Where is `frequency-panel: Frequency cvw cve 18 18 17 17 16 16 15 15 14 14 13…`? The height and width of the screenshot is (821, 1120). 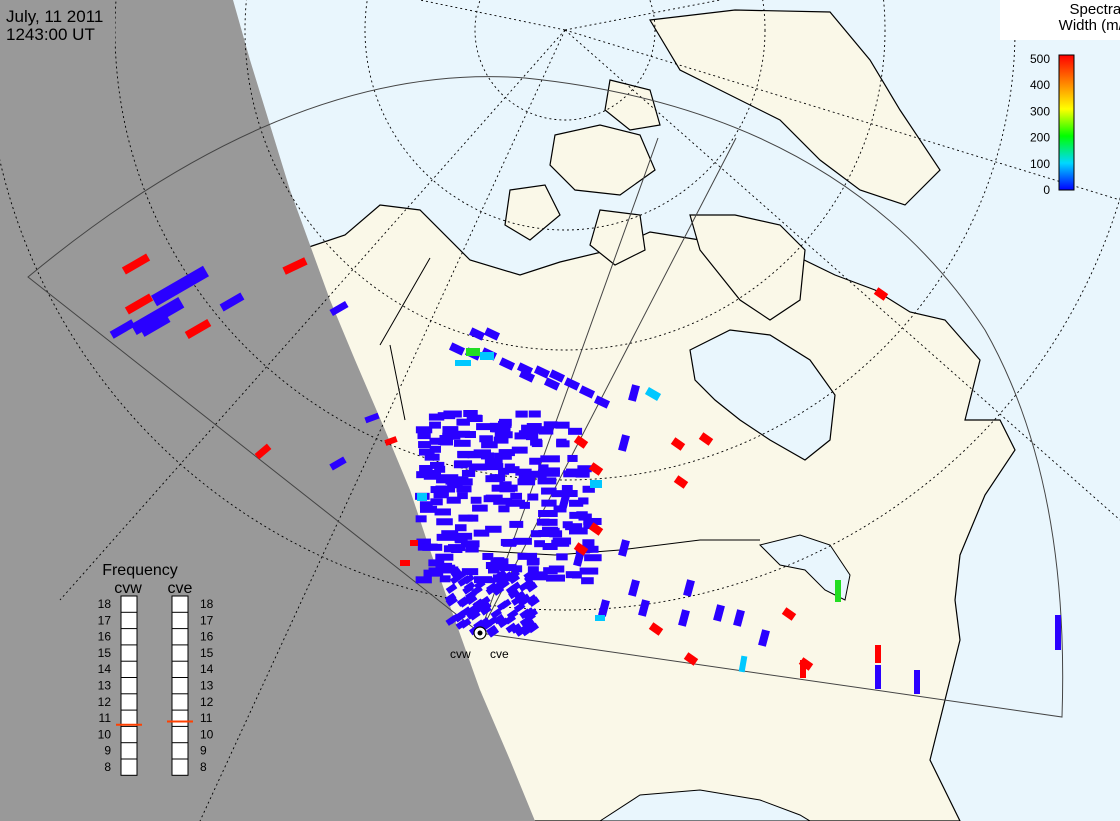 frequency-panel: Frequency cvw cve 18 18 17 17 16 16 15 15 14 14 13… is located at coordinates (156, 669).